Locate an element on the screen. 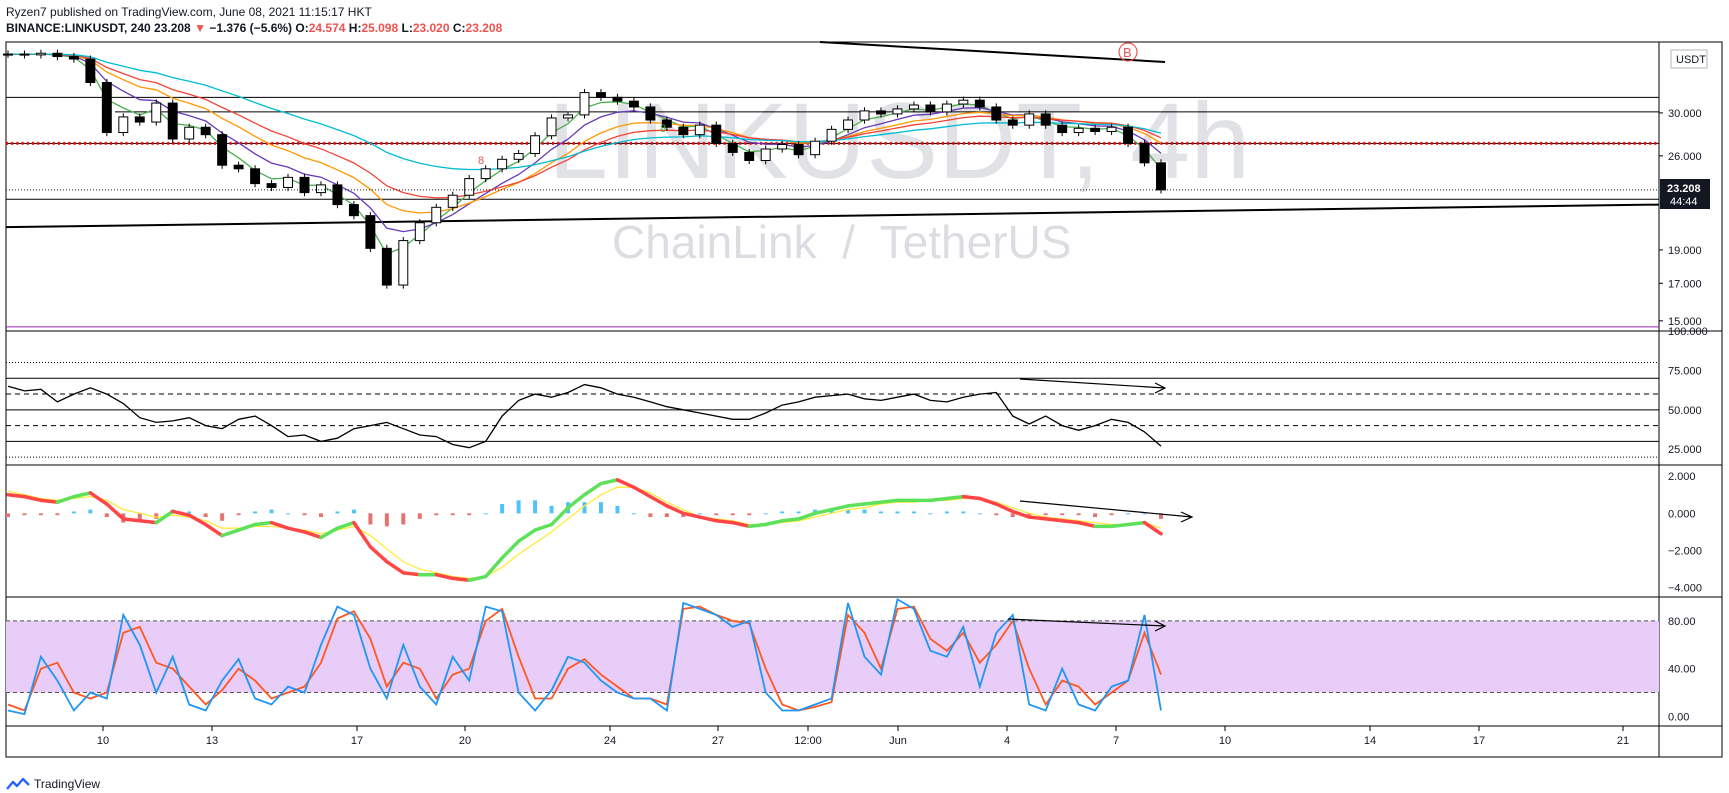  close-value: 23.208 is located at coordinates (484, 28).